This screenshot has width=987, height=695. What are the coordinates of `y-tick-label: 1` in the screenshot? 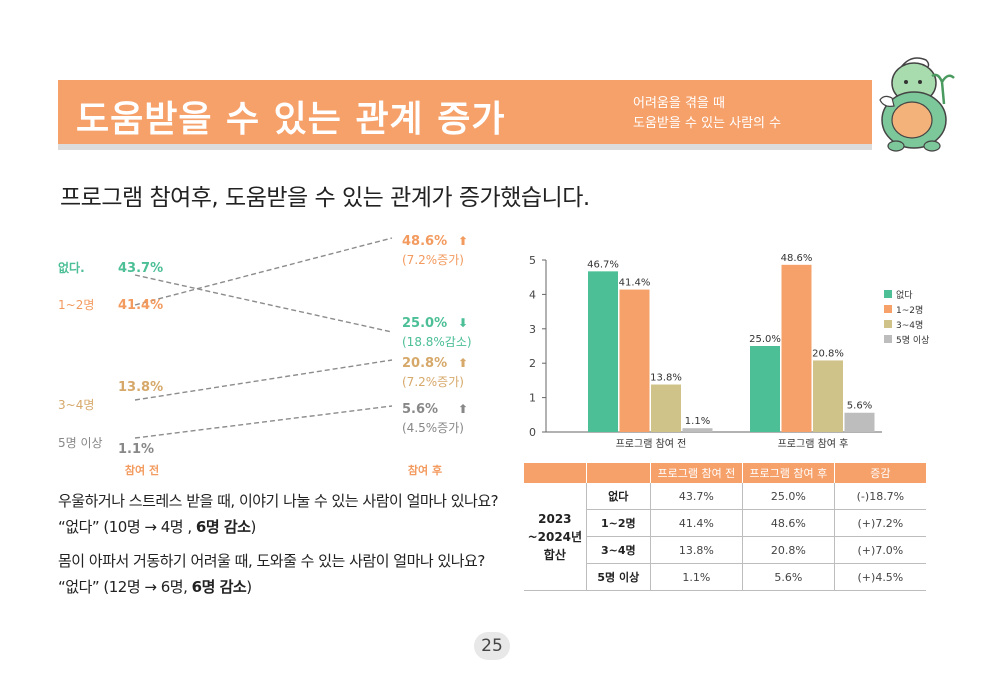 It's located at (532, 398).